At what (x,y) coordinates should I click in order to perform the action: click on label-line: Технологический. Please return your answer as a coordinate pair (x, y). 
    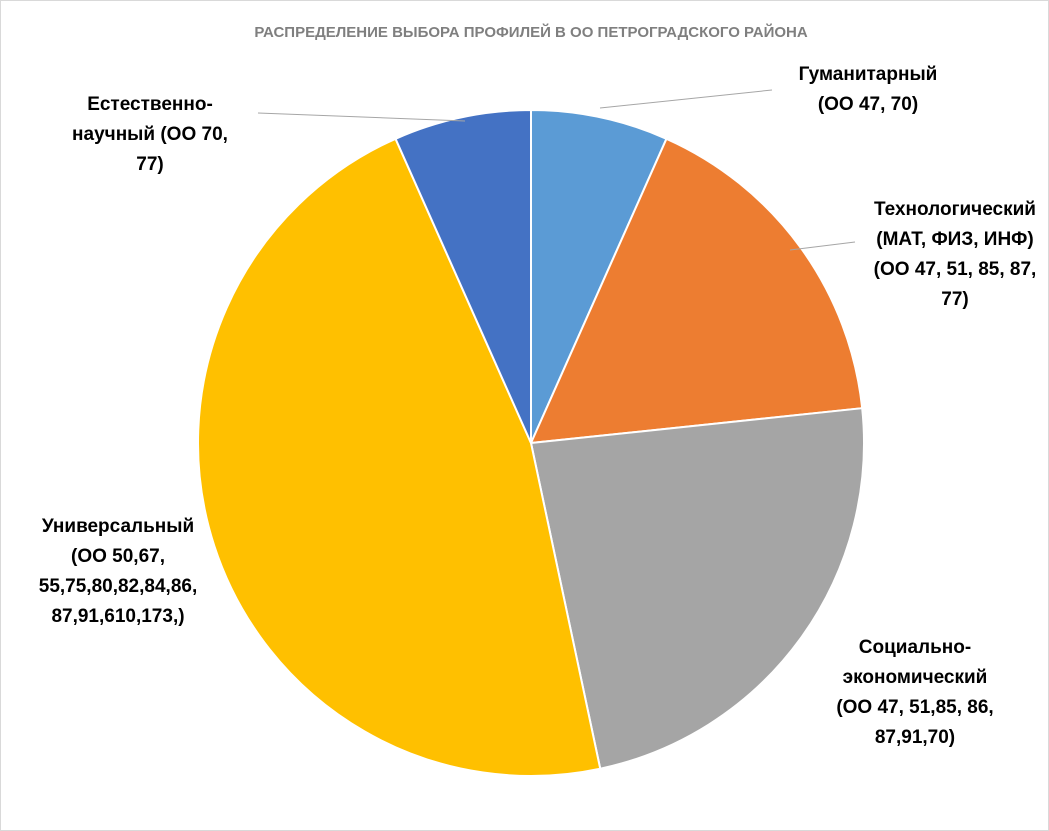
    Looking at the image, I should click on (955, 209).